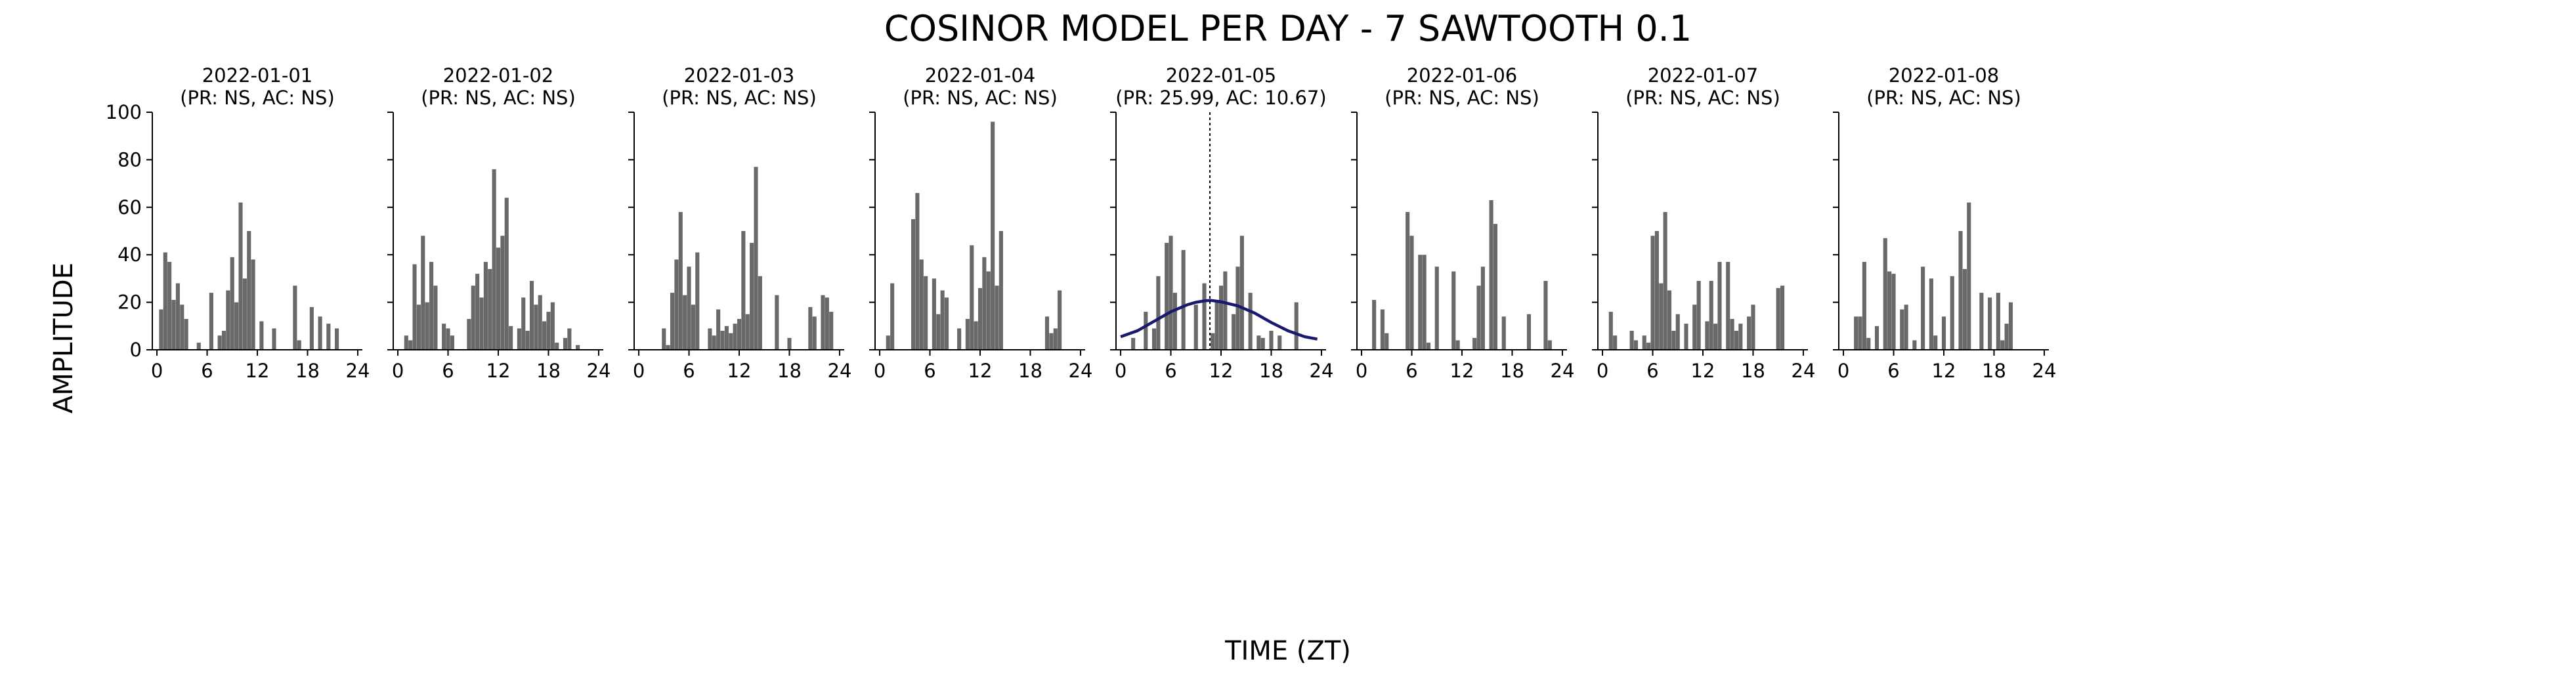 This screenshot has width=2576, height=674. I want to click on cosinor-fit-line, so click(1219, 320).